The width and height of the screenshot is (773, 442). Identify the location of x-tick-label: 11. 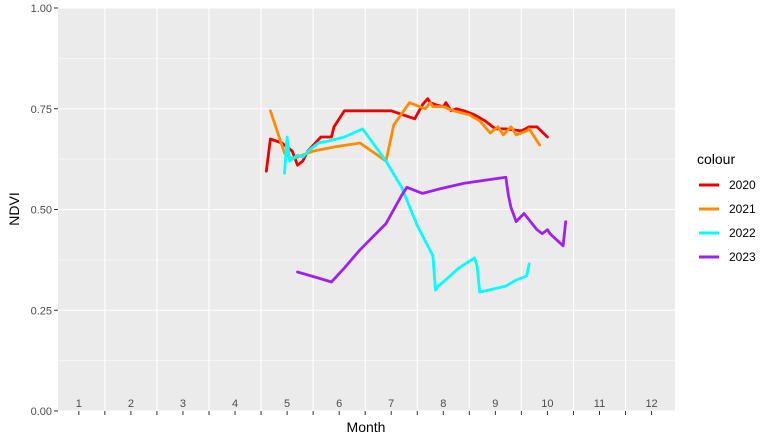
(599, 404).